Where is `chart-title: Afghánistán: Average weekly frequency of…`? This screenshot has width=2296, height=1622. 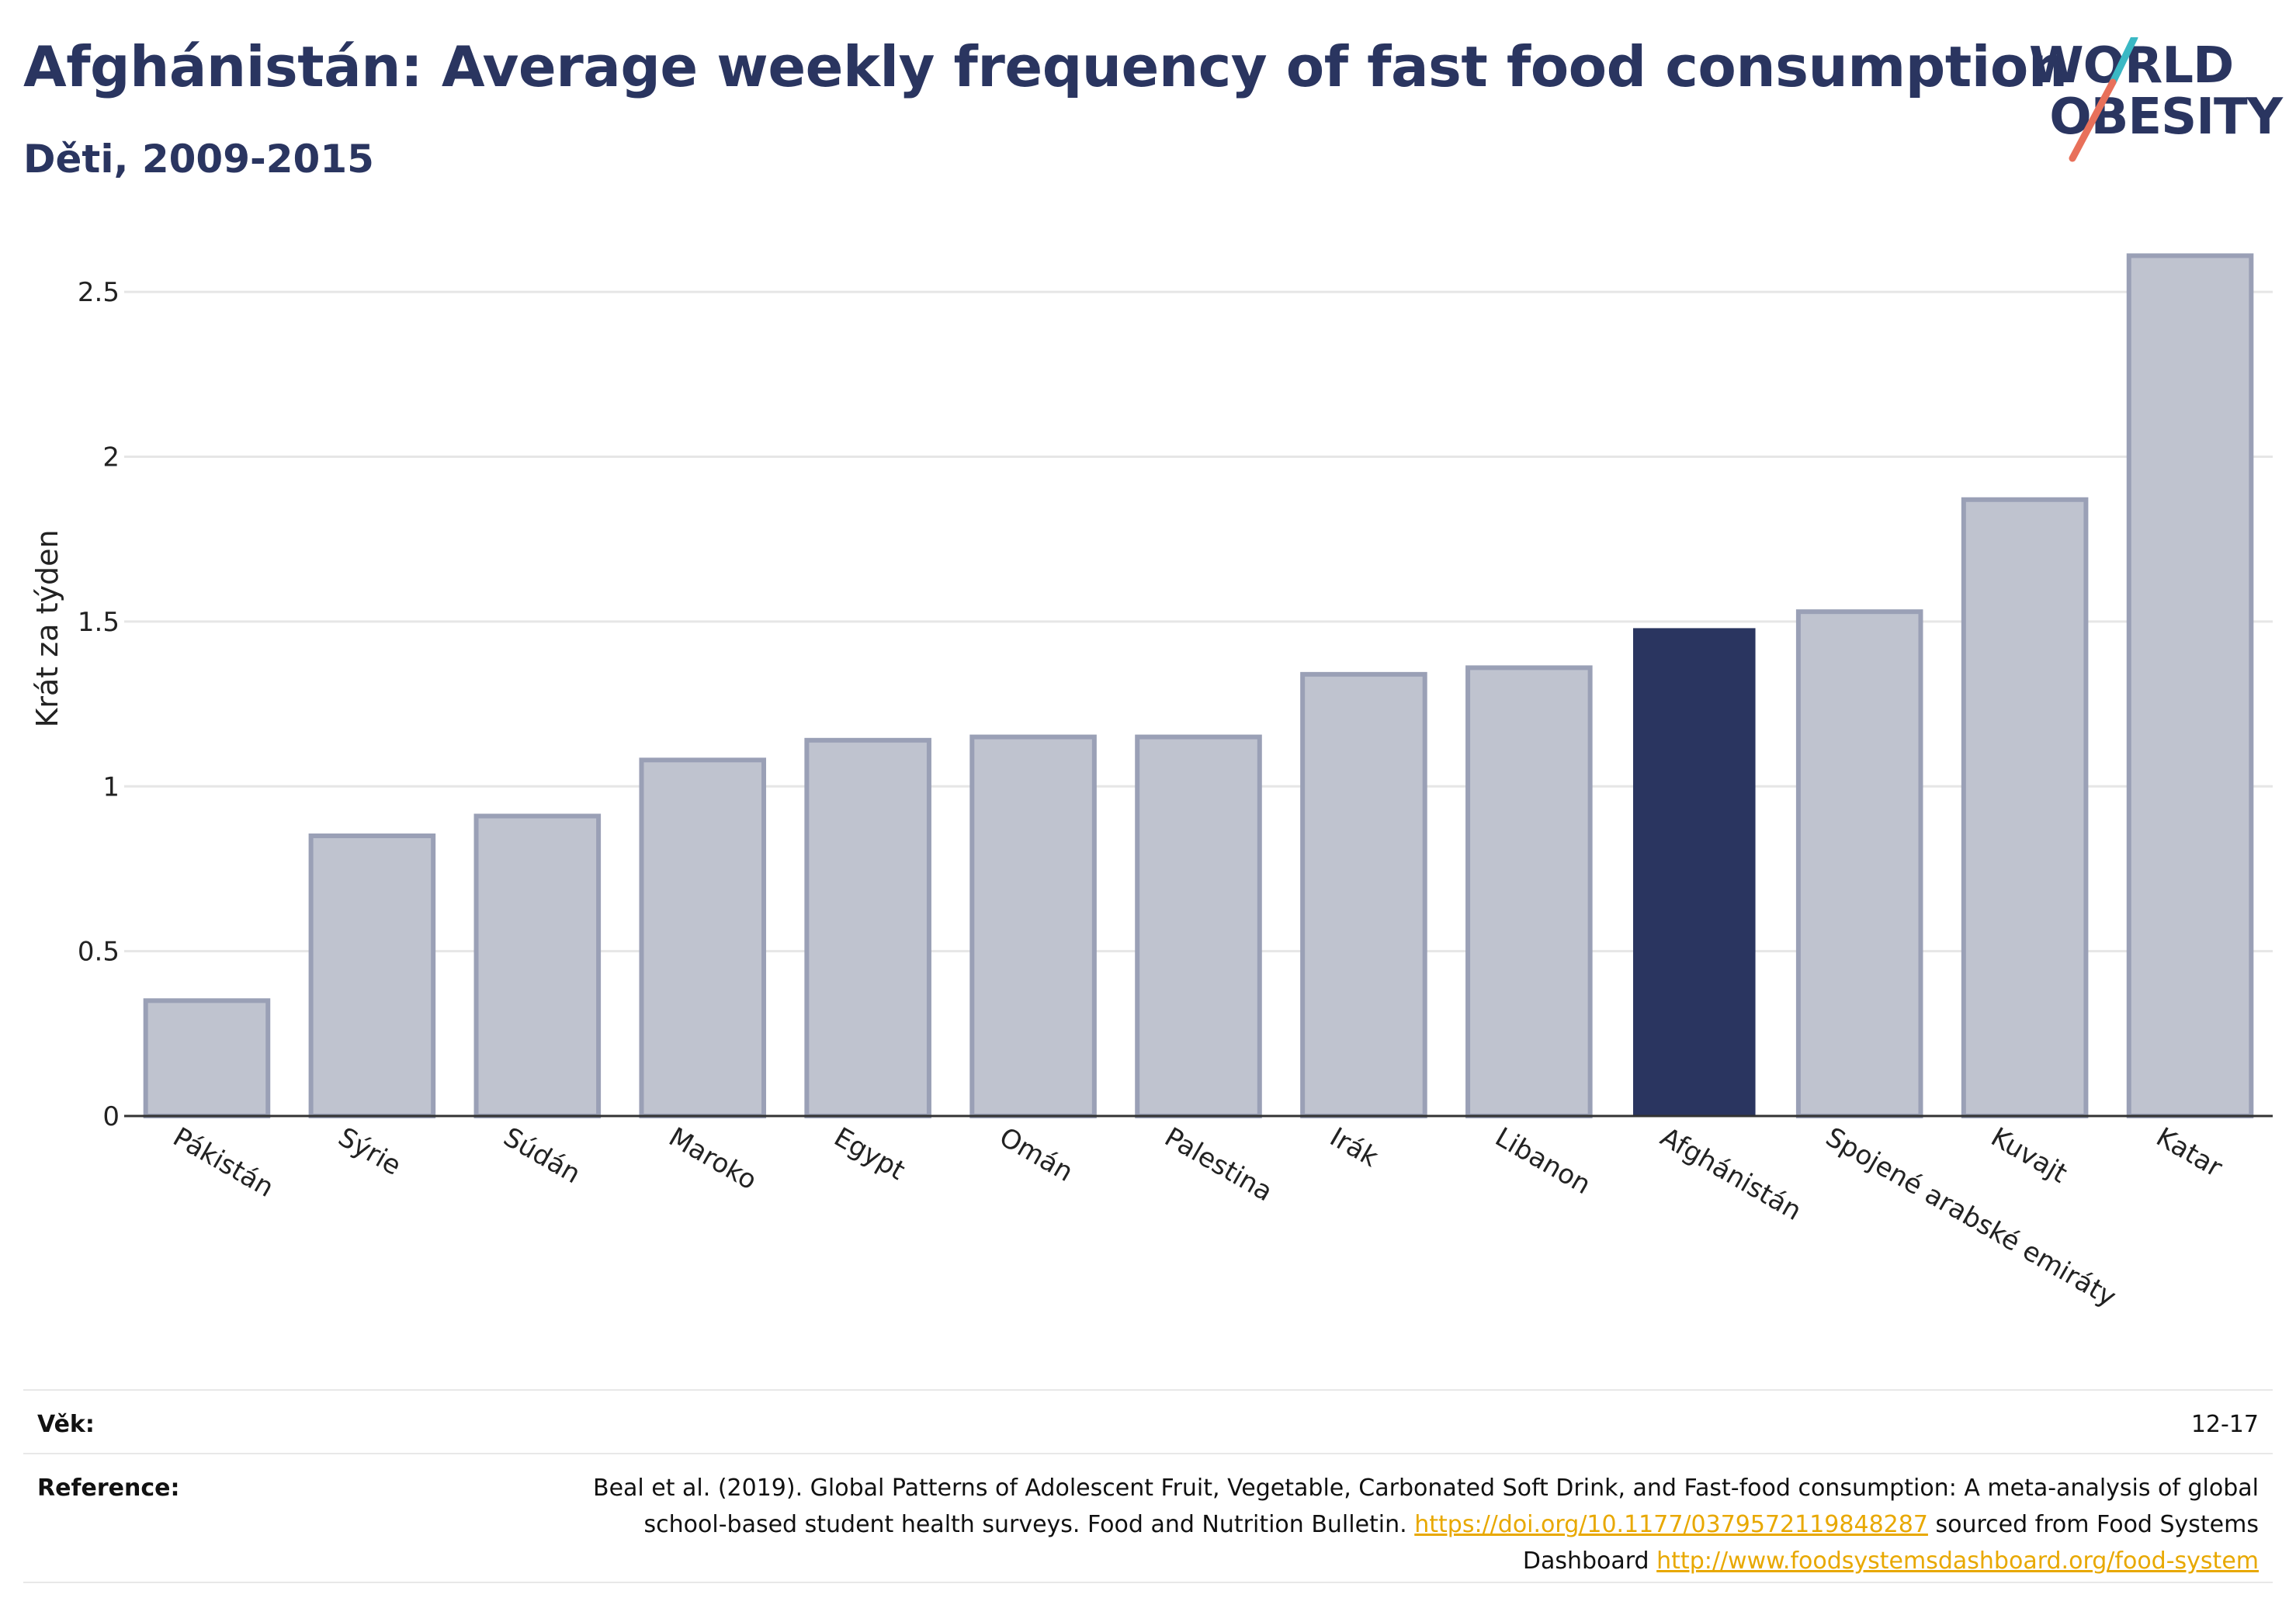 chart-title: Afghánistán: Average weekly frequency of… is located at coordinates (1045, 66).